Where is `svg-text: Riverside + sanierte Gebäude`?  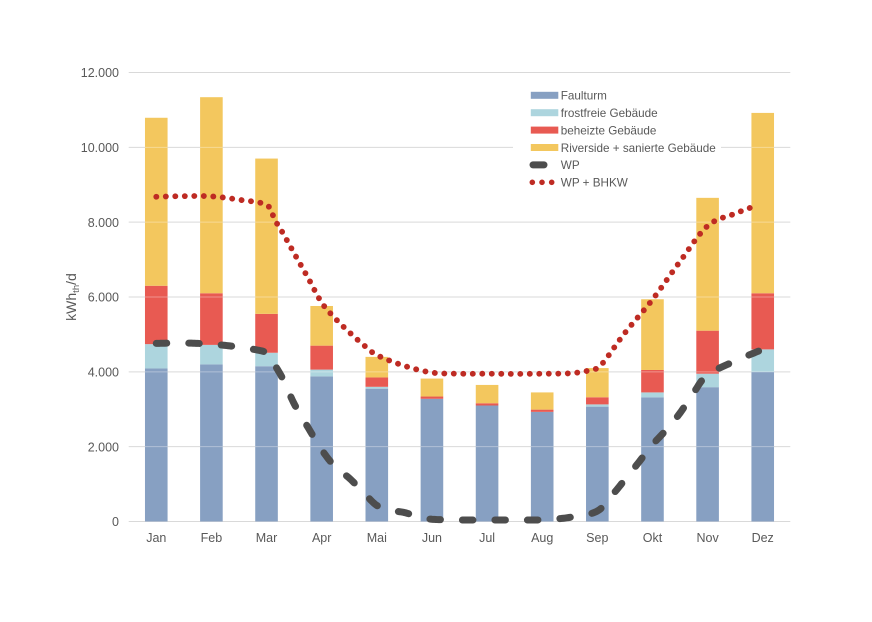
svg-text: Riverside + sanierte Gebäude is located at coordinates (638, 148).